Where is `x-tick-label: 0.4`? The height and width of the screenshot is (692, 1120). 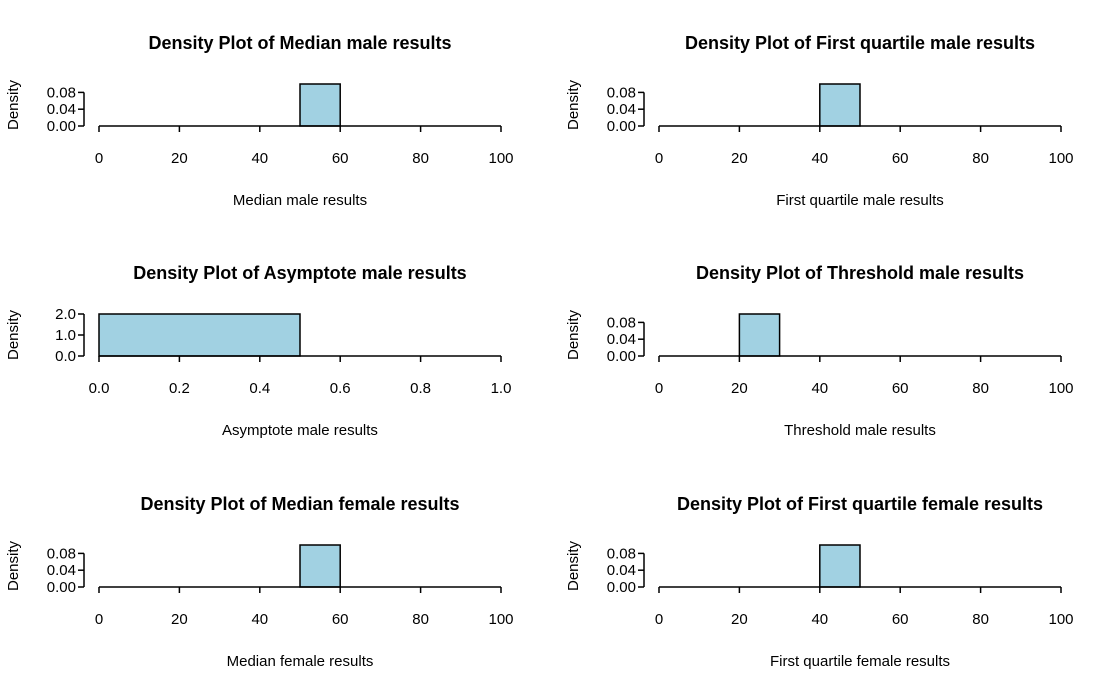
x-tick-label: 0.4 is located at coordinates (259, 388).